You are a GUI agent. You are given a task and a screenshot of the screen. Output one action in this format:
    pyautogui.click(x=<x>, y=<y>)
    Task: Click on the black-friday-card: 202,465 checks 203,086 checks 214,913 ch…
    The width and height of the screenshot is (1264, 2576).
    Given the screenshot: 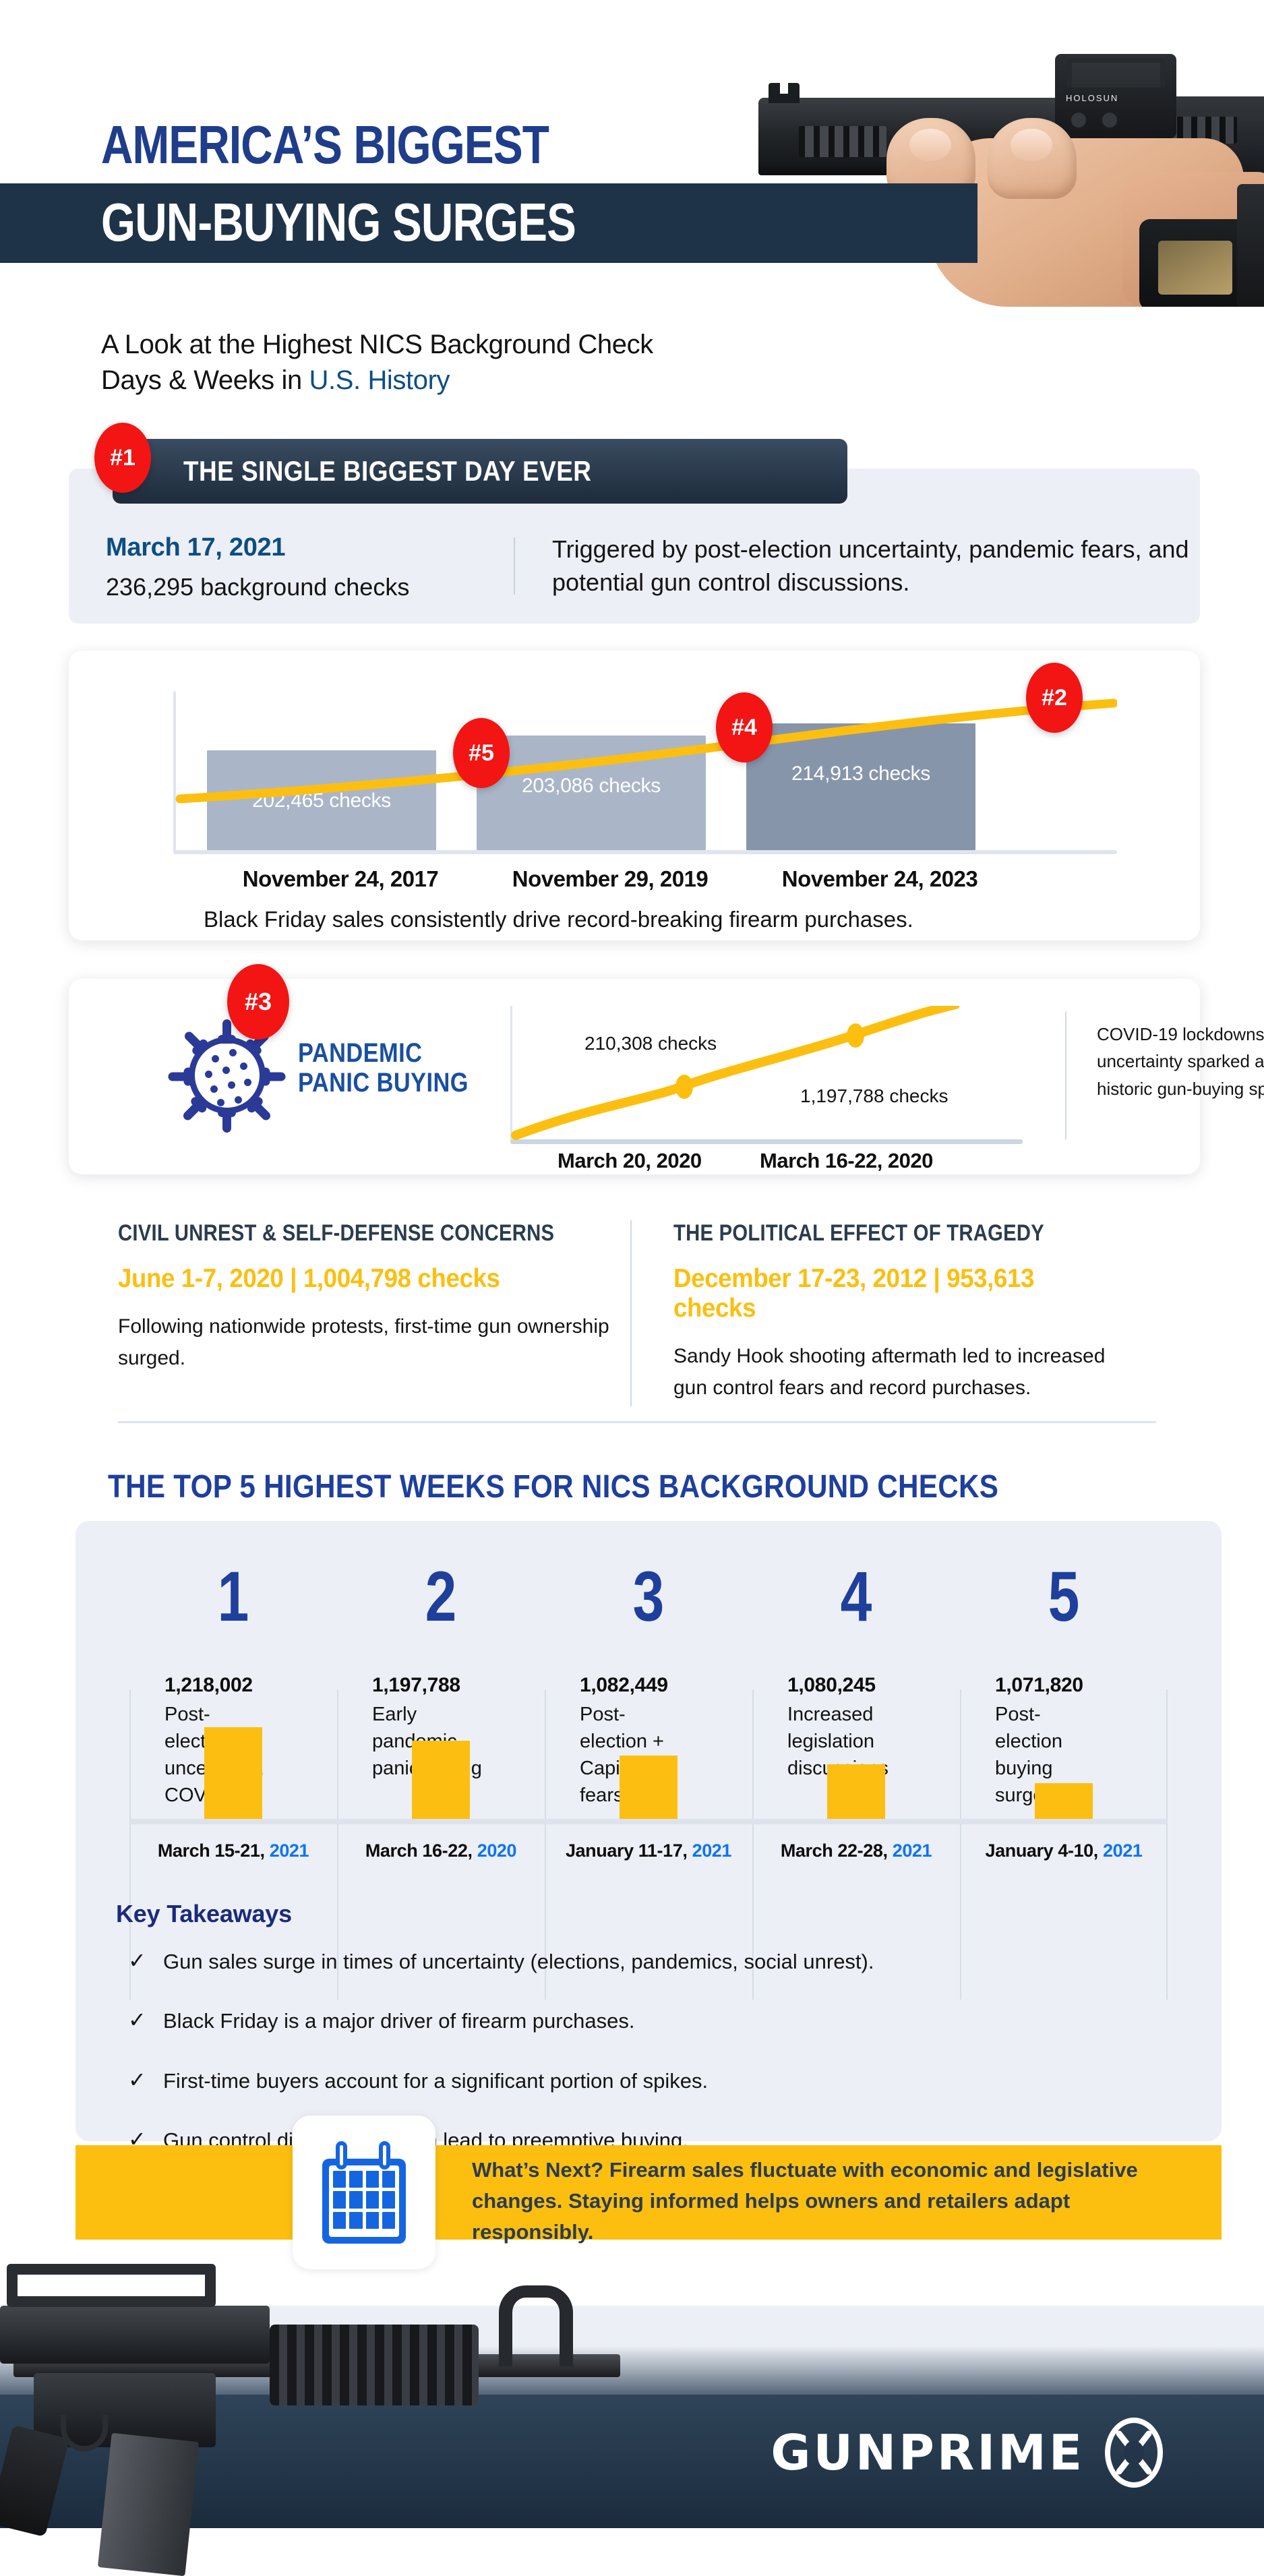 What is the action you would take?
    pyautogui.click(x=634, y=795)
    